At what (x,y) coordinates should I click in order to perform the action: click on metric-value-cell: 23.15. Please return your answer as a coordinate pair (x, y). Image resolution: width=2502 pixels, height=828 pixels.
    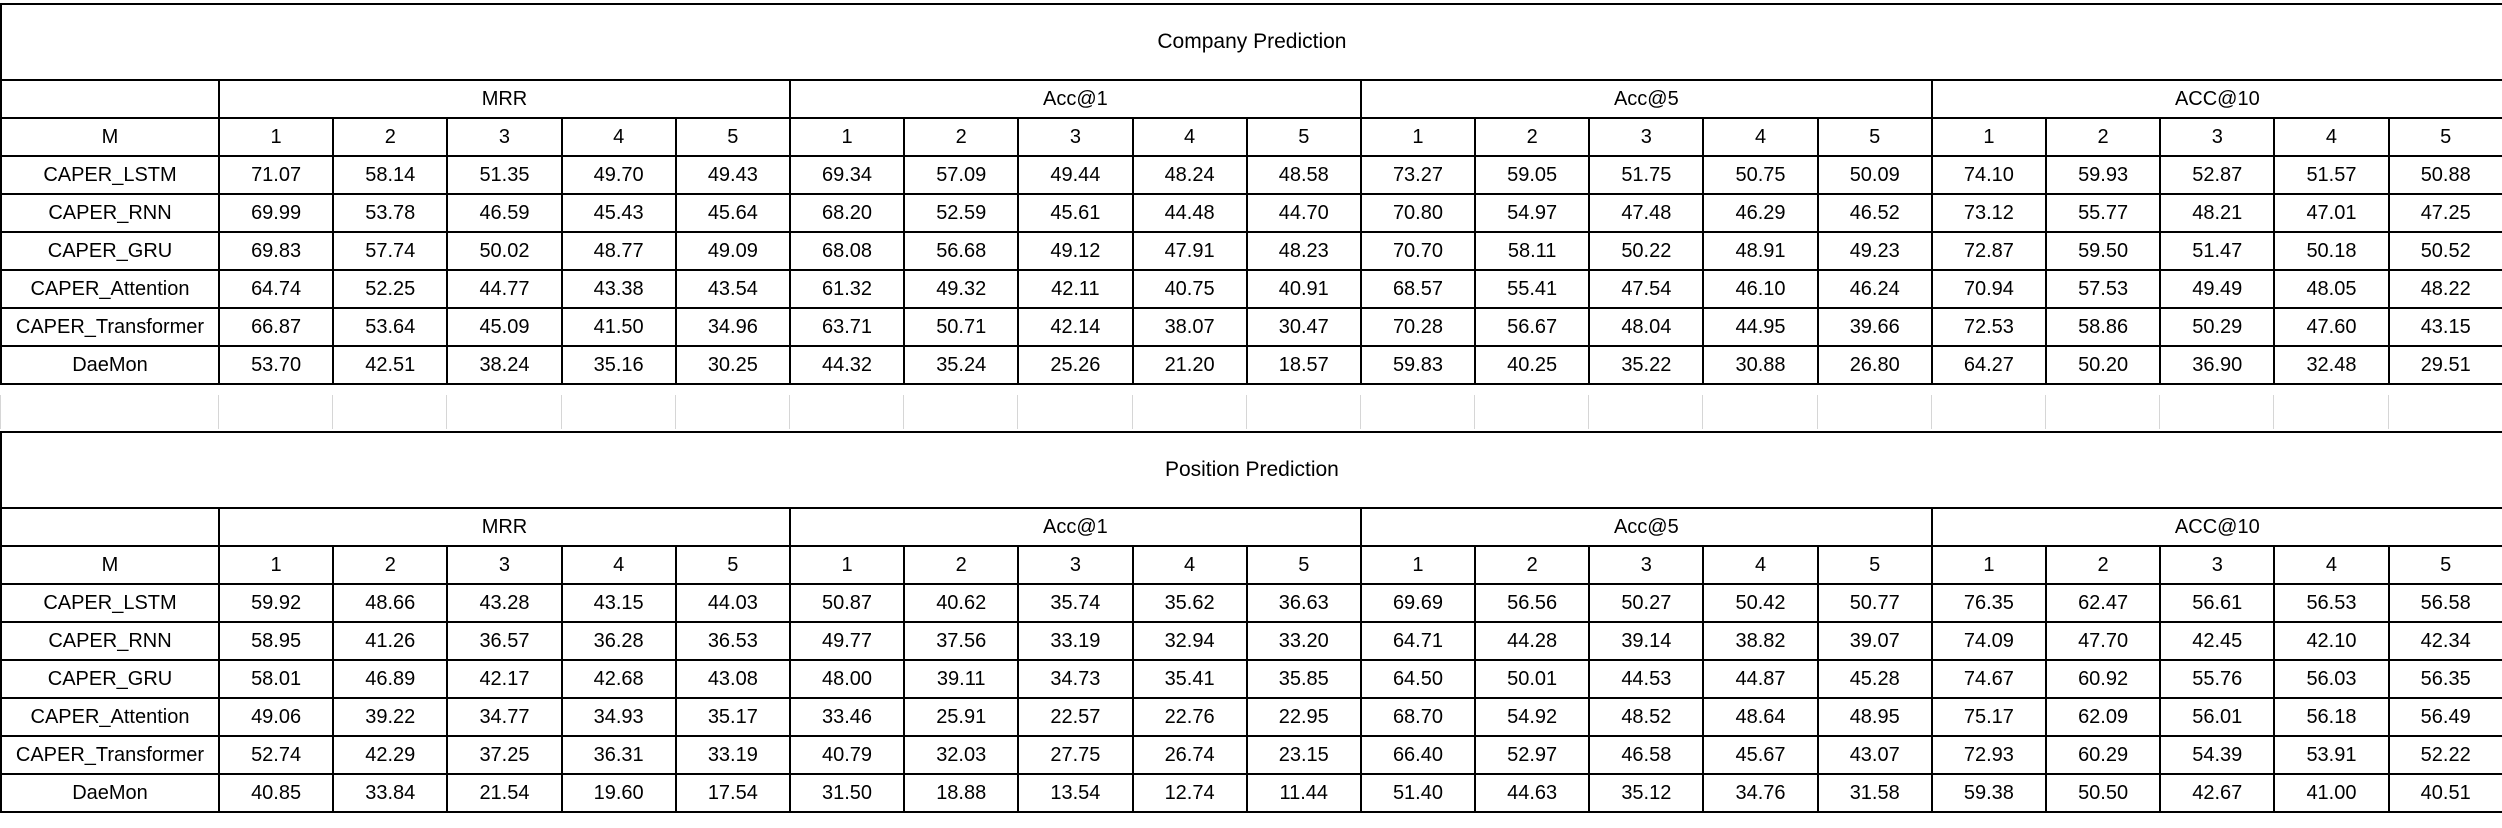
    Looking at the image, I should click on (1303, 755).